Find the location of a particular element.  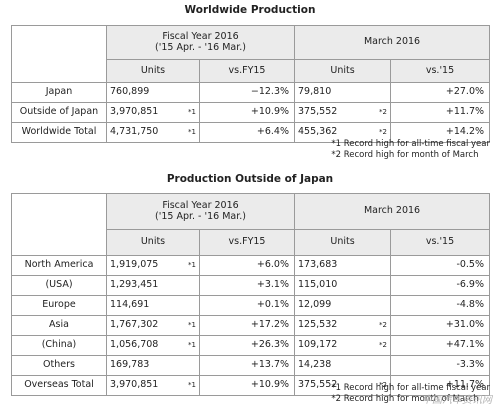

fy-units: 4,731,750 is located at coordinates (134, 132).